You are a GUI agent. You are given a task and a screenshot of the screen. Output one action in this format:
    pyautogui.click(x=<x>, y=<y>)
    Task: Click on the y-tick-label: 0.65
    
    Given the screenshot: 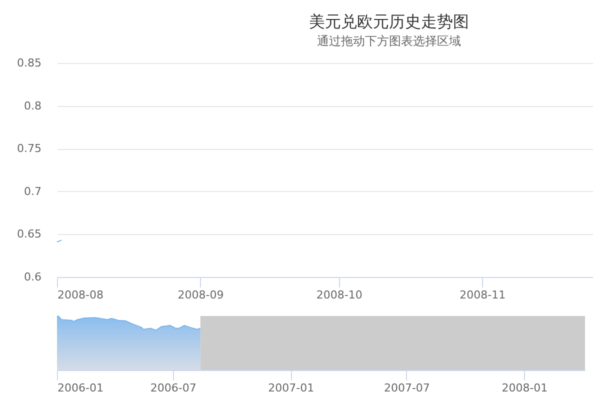 What is the action you would take?
    pyautogui.click(x=29, y=234)
    